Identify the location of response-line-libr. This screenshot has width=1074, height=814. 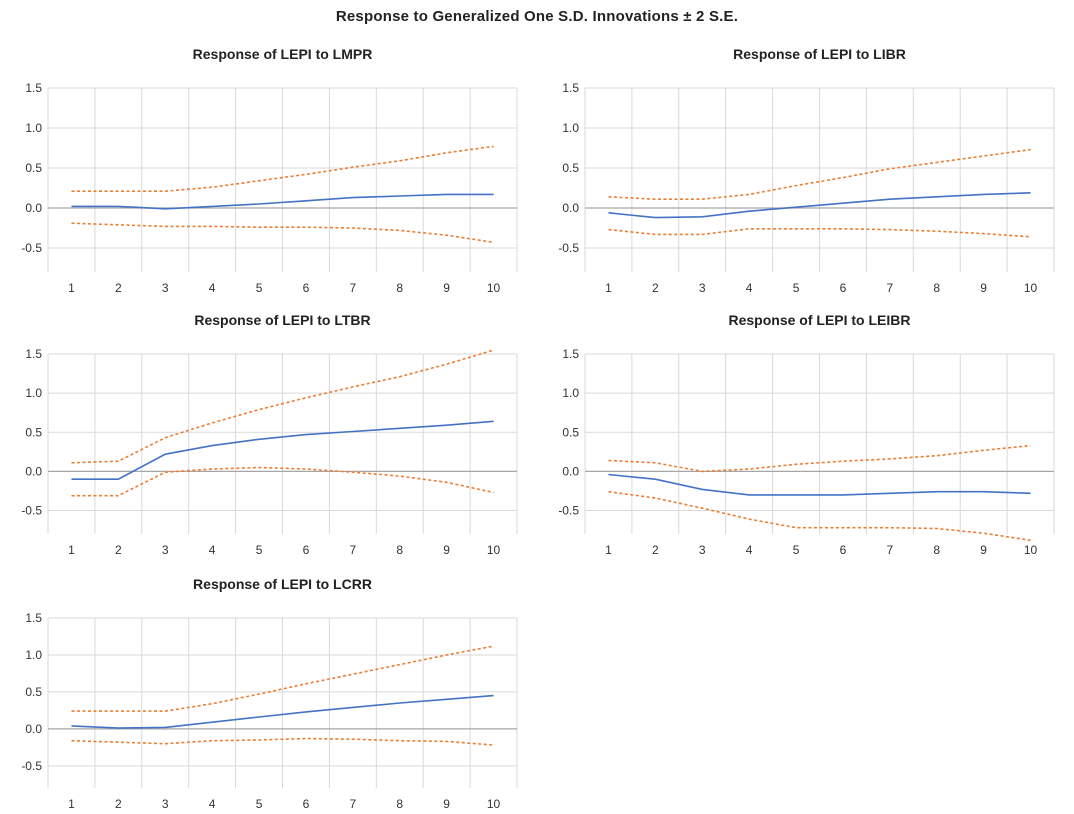
(819, 205).